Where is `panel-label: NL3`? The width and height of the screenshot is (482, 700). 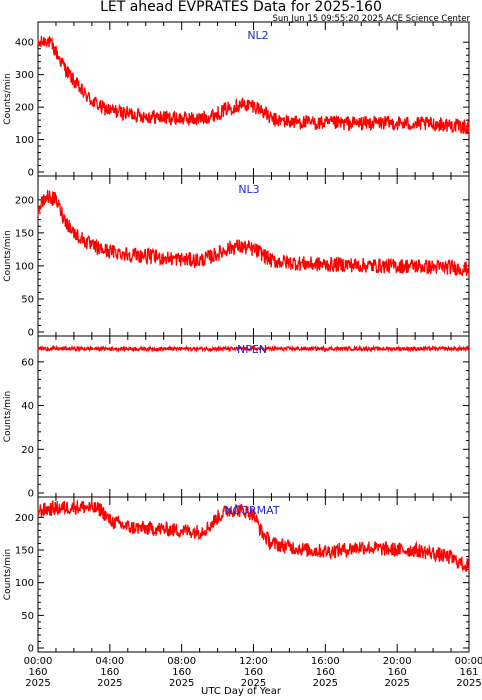 panel-label: NL3 is located at coordinates (248, 189).